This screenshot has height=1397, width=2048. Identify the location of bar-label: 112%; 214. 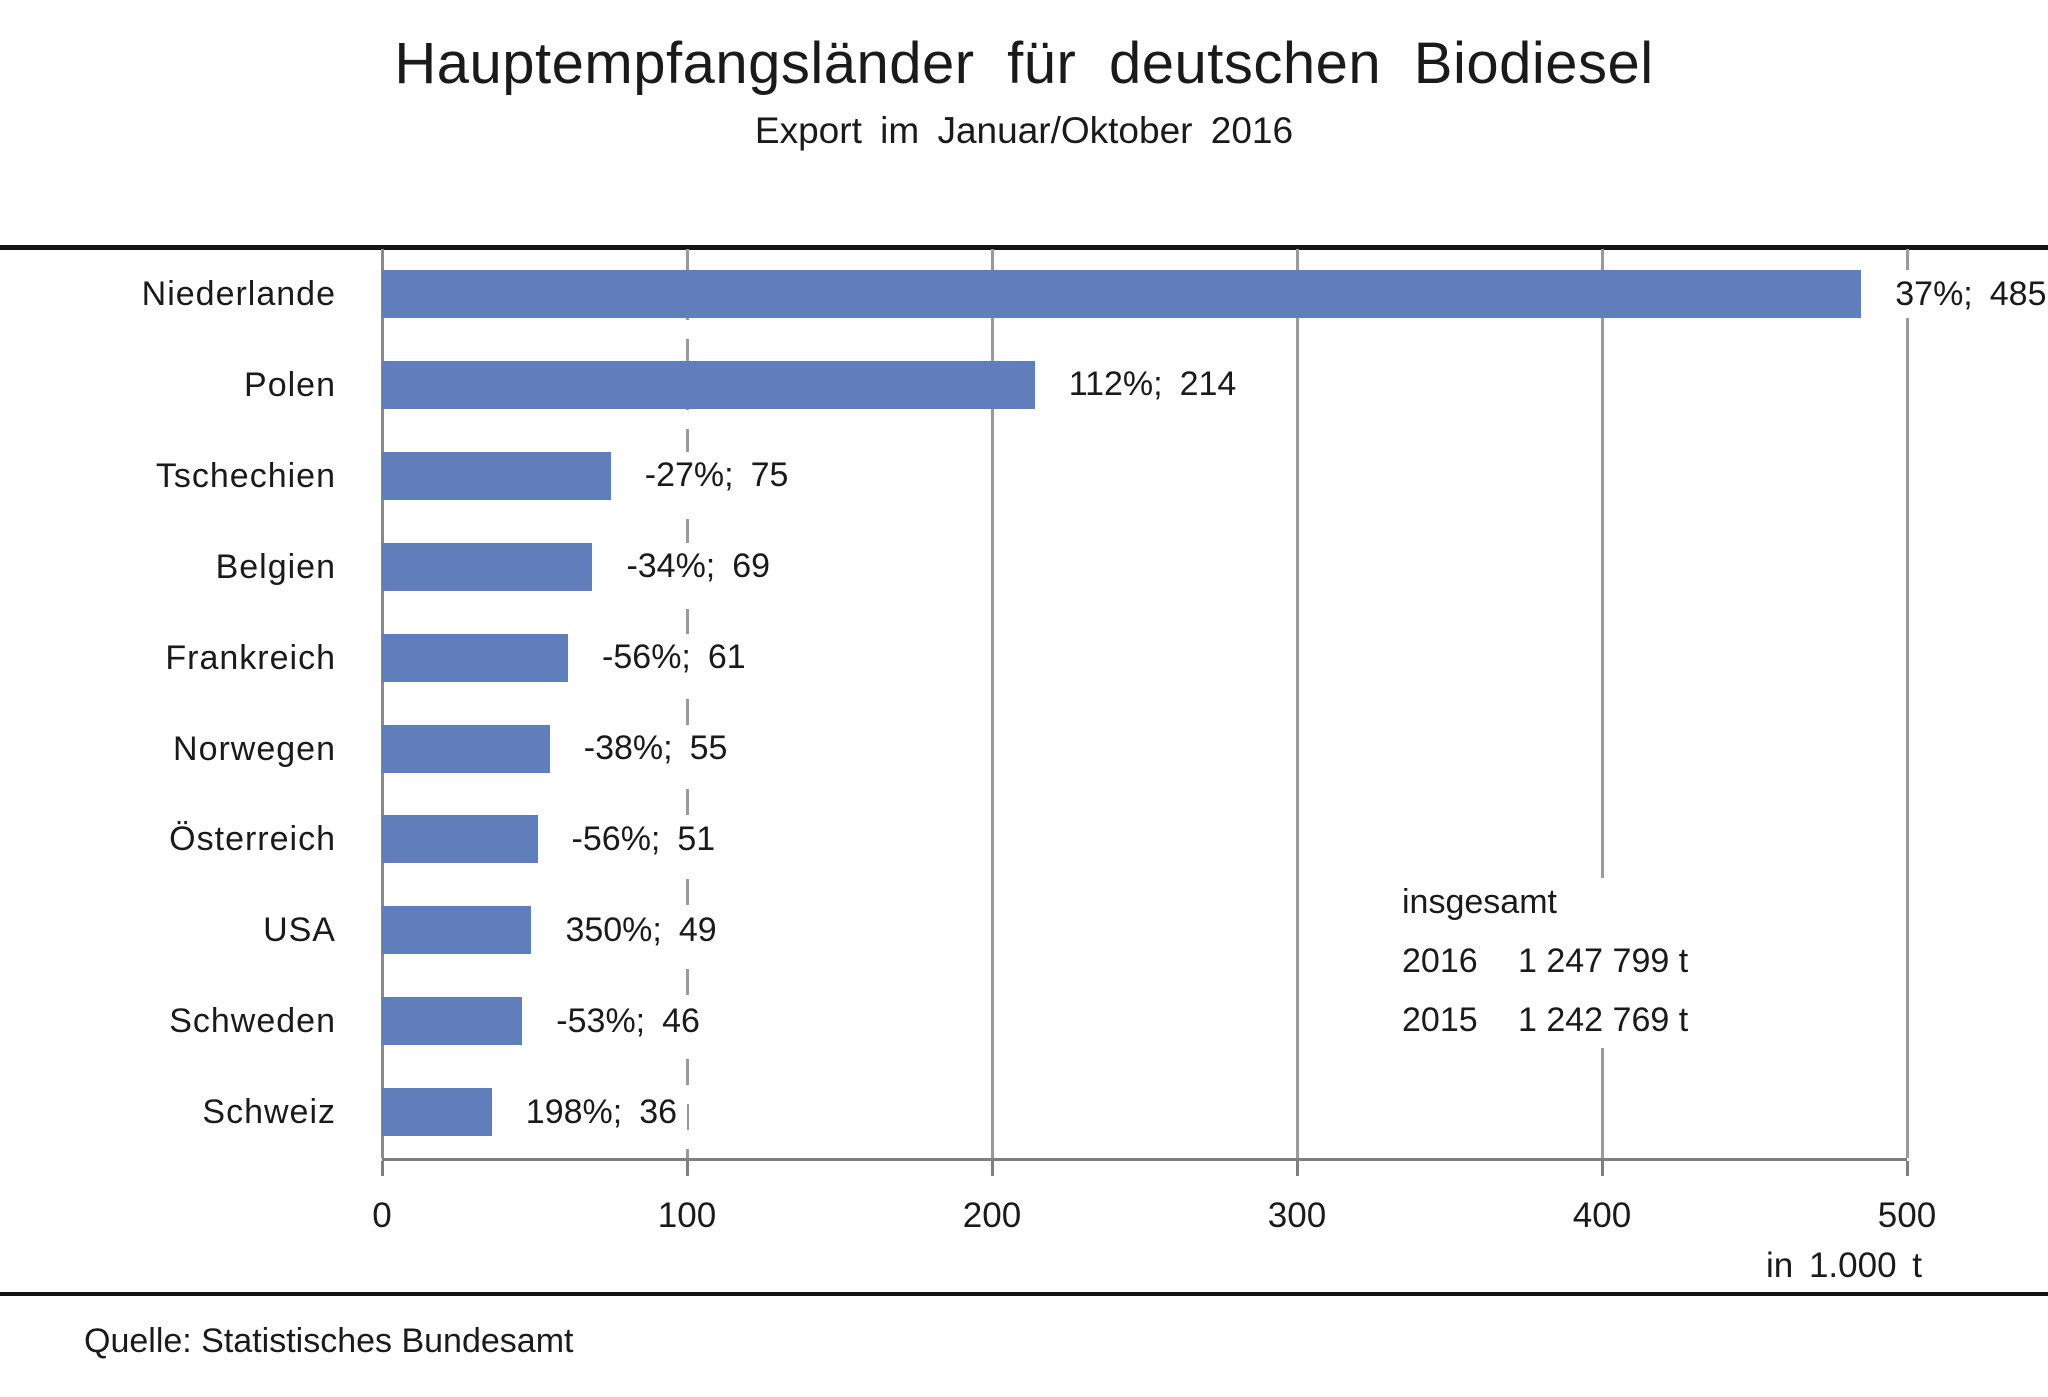
(1152, 384).